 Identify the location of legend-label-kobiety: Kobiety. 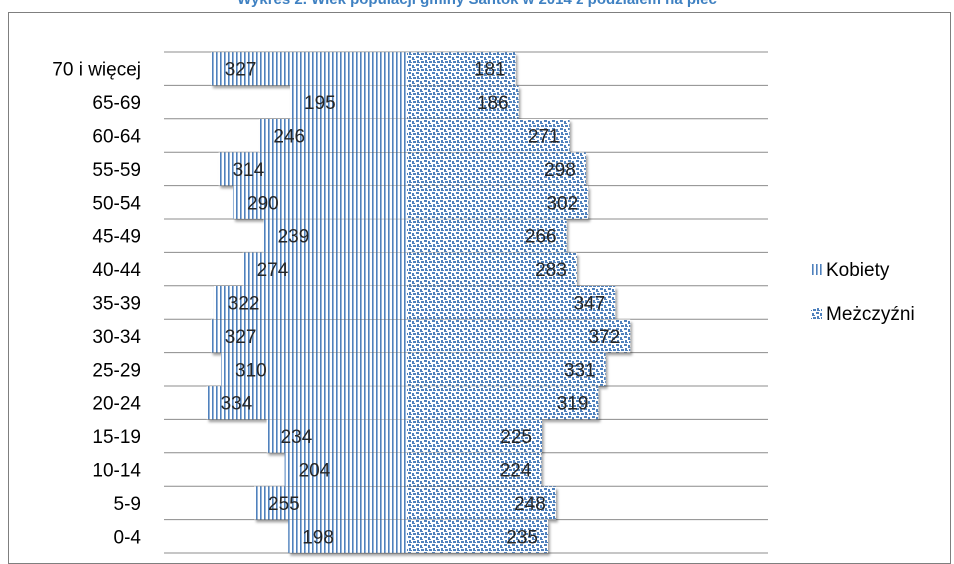
(858, 270).